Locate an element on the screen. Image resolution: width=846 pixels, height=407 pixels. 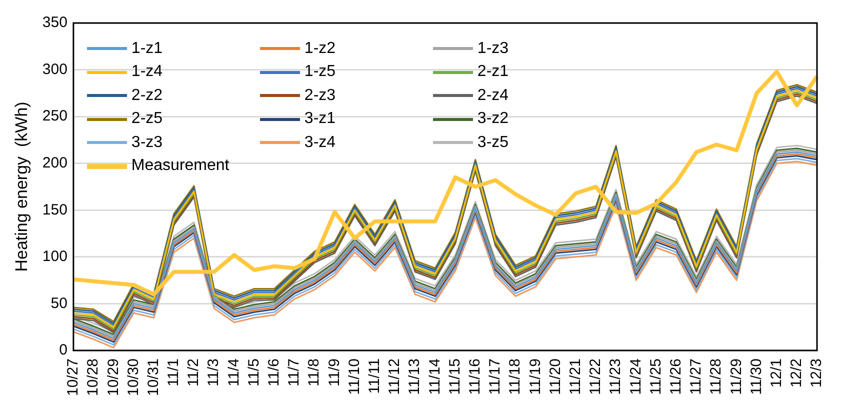
legend-label: Measurement is located at coordinates (180, 166).